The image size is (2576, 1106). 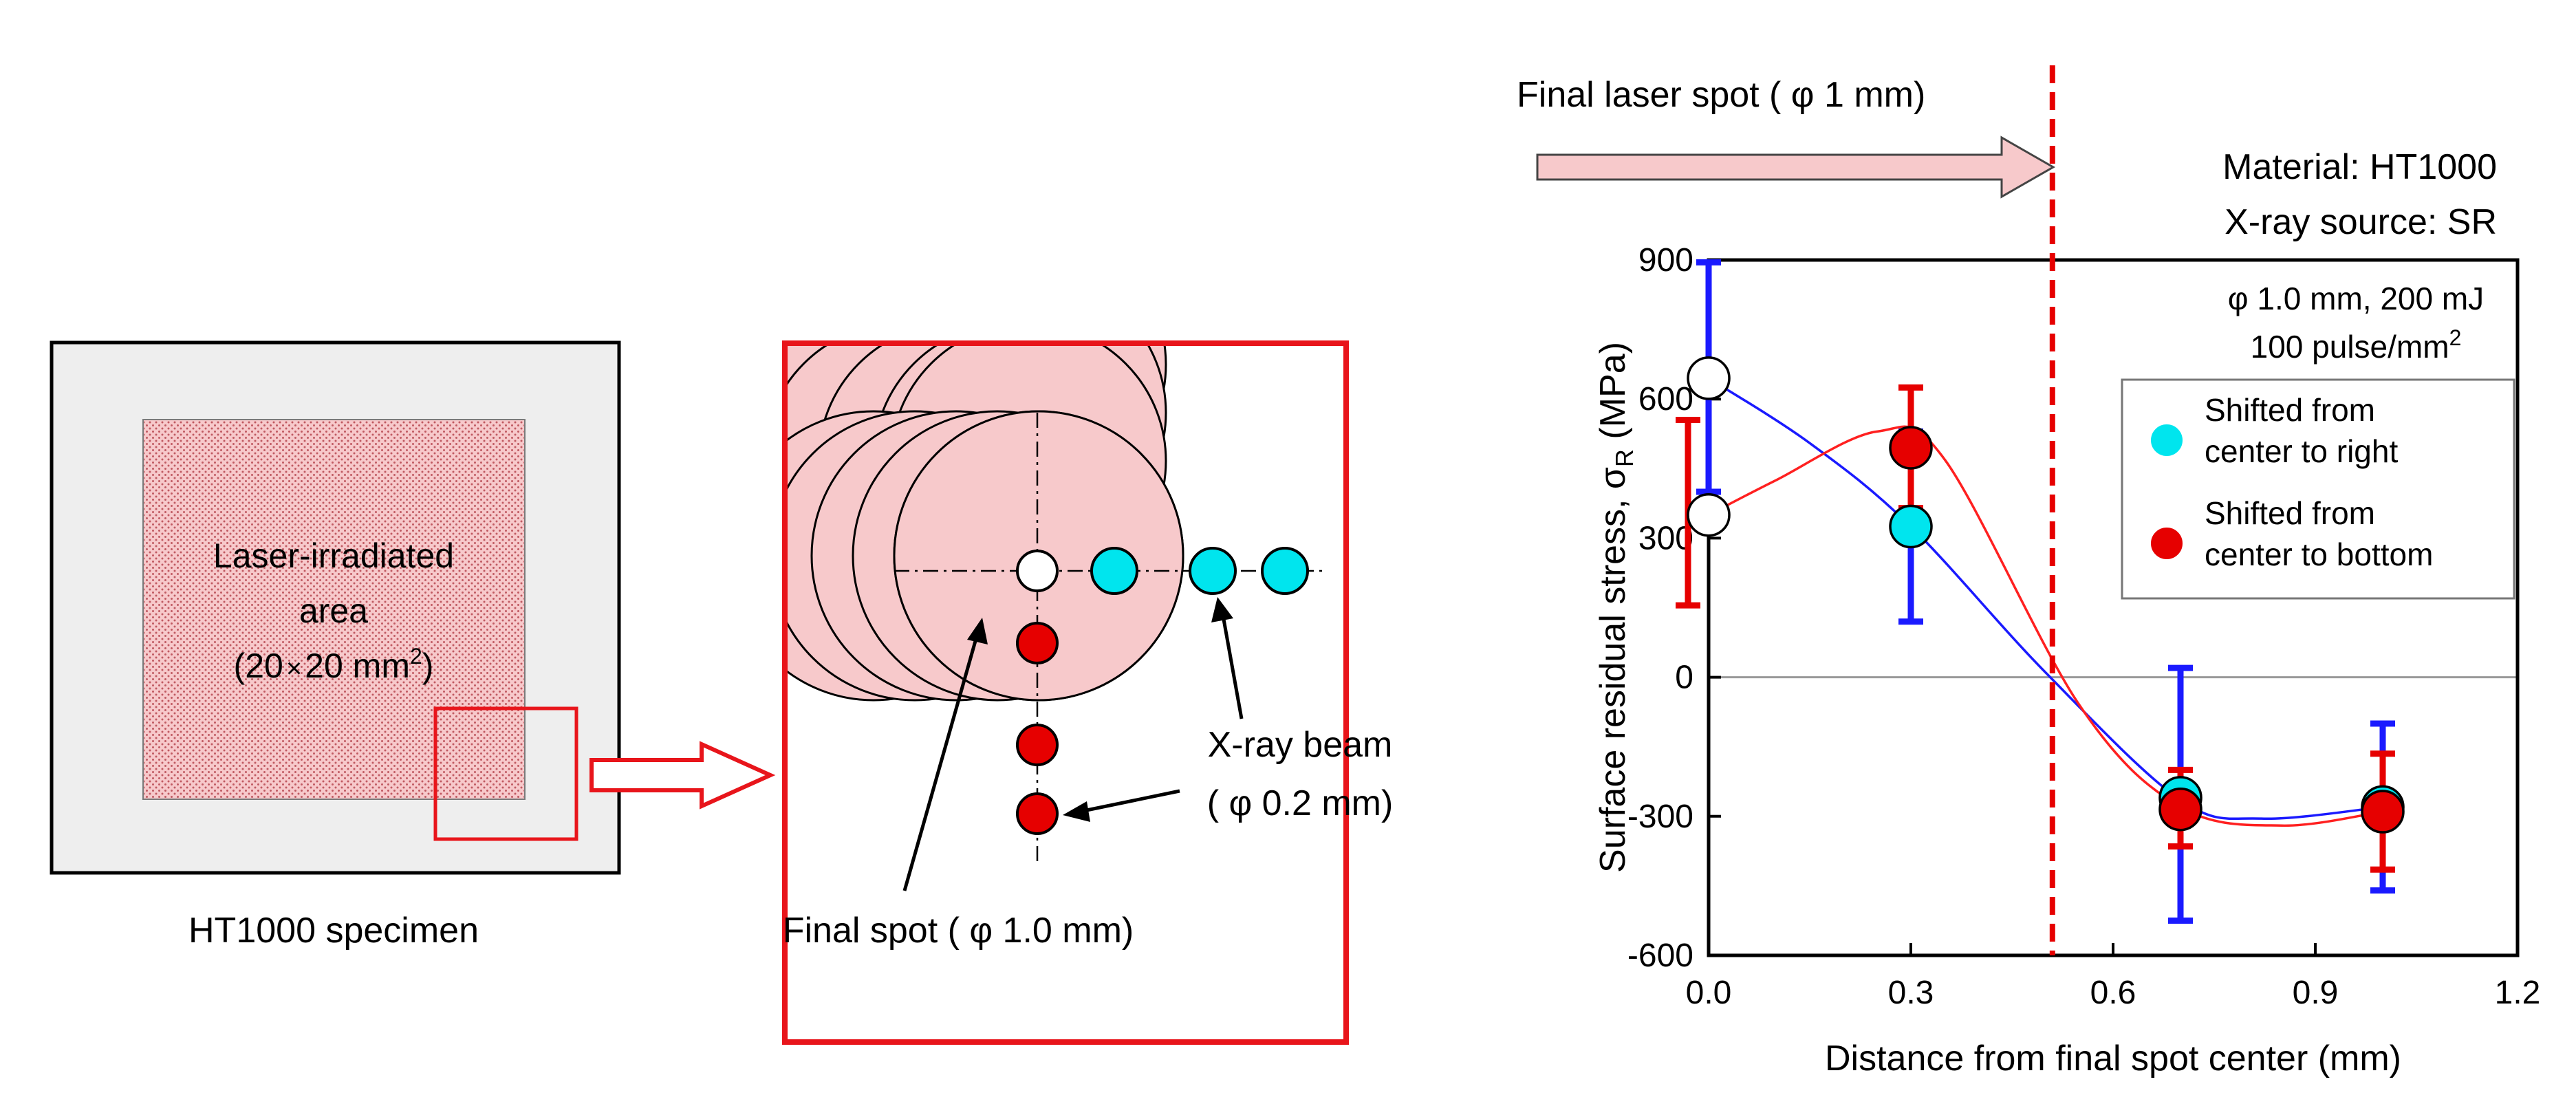 What do you see at coordinates (2356, 298) in the screenshot?
I see `condition-line1: φ 1.0 mm, 200 mJ` at bounding box center [2356, 298].